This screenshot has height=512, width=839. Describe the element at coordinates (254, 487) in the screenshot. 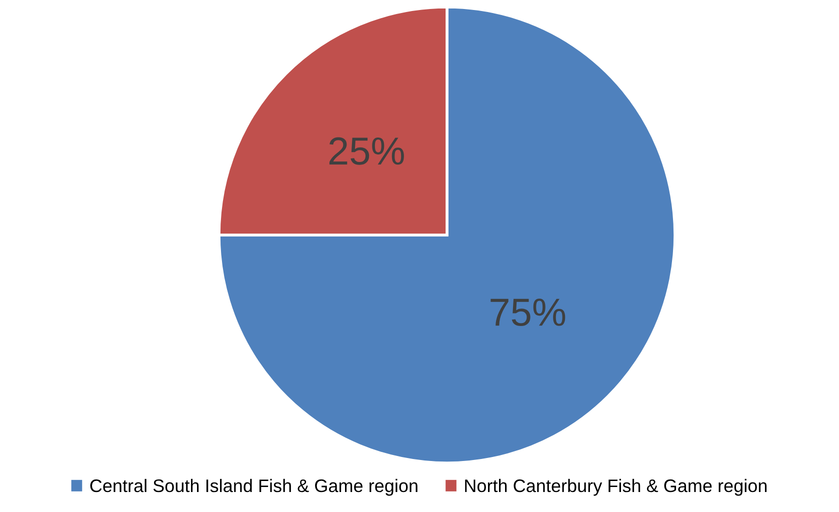

I see `legend-label: Central South Island Fish & Game region` at that location.